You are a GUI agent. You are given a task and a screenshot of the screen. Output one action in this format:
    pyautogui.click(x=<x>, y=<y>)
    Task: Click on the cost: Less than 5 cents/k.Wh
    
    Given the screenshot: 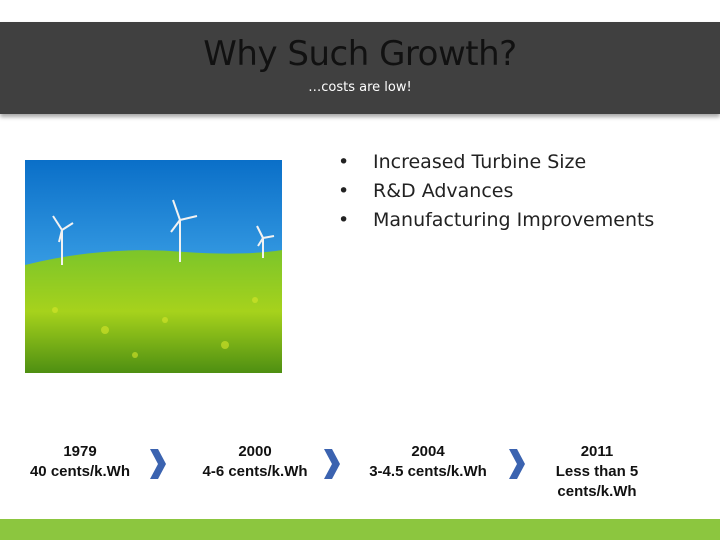 What is the action you would take?
    pyautogui.click(x=597, y=481)
    